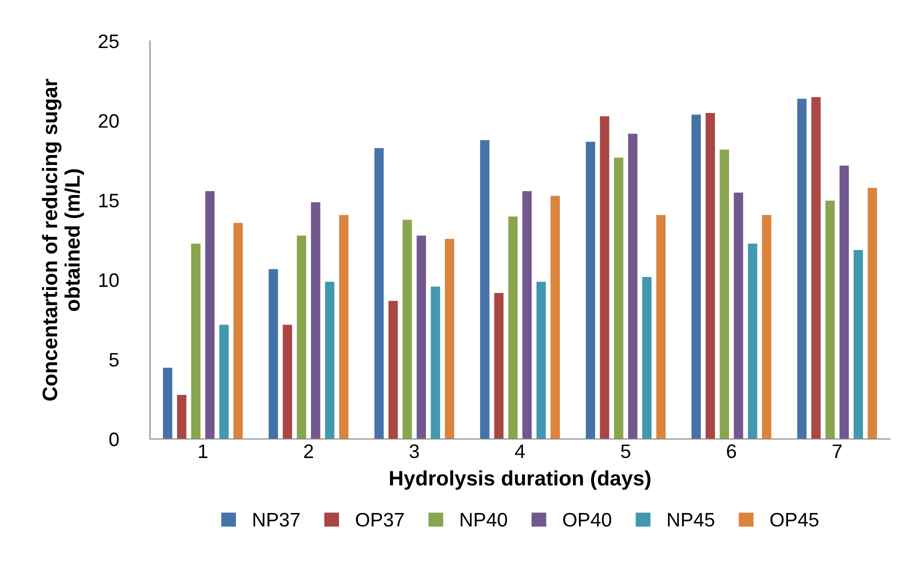 The width and height of the screenshot is (904, 581). Describe the element at coordinates (587, 519) in the screenshot. I see `legend-label: OP40` at that location.